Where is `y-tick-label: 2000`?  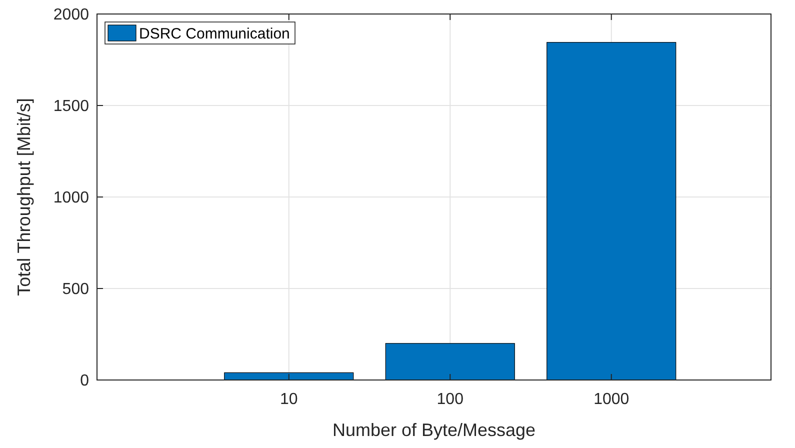
y-tick-label: 2000 is located at coordinates (71, 15).